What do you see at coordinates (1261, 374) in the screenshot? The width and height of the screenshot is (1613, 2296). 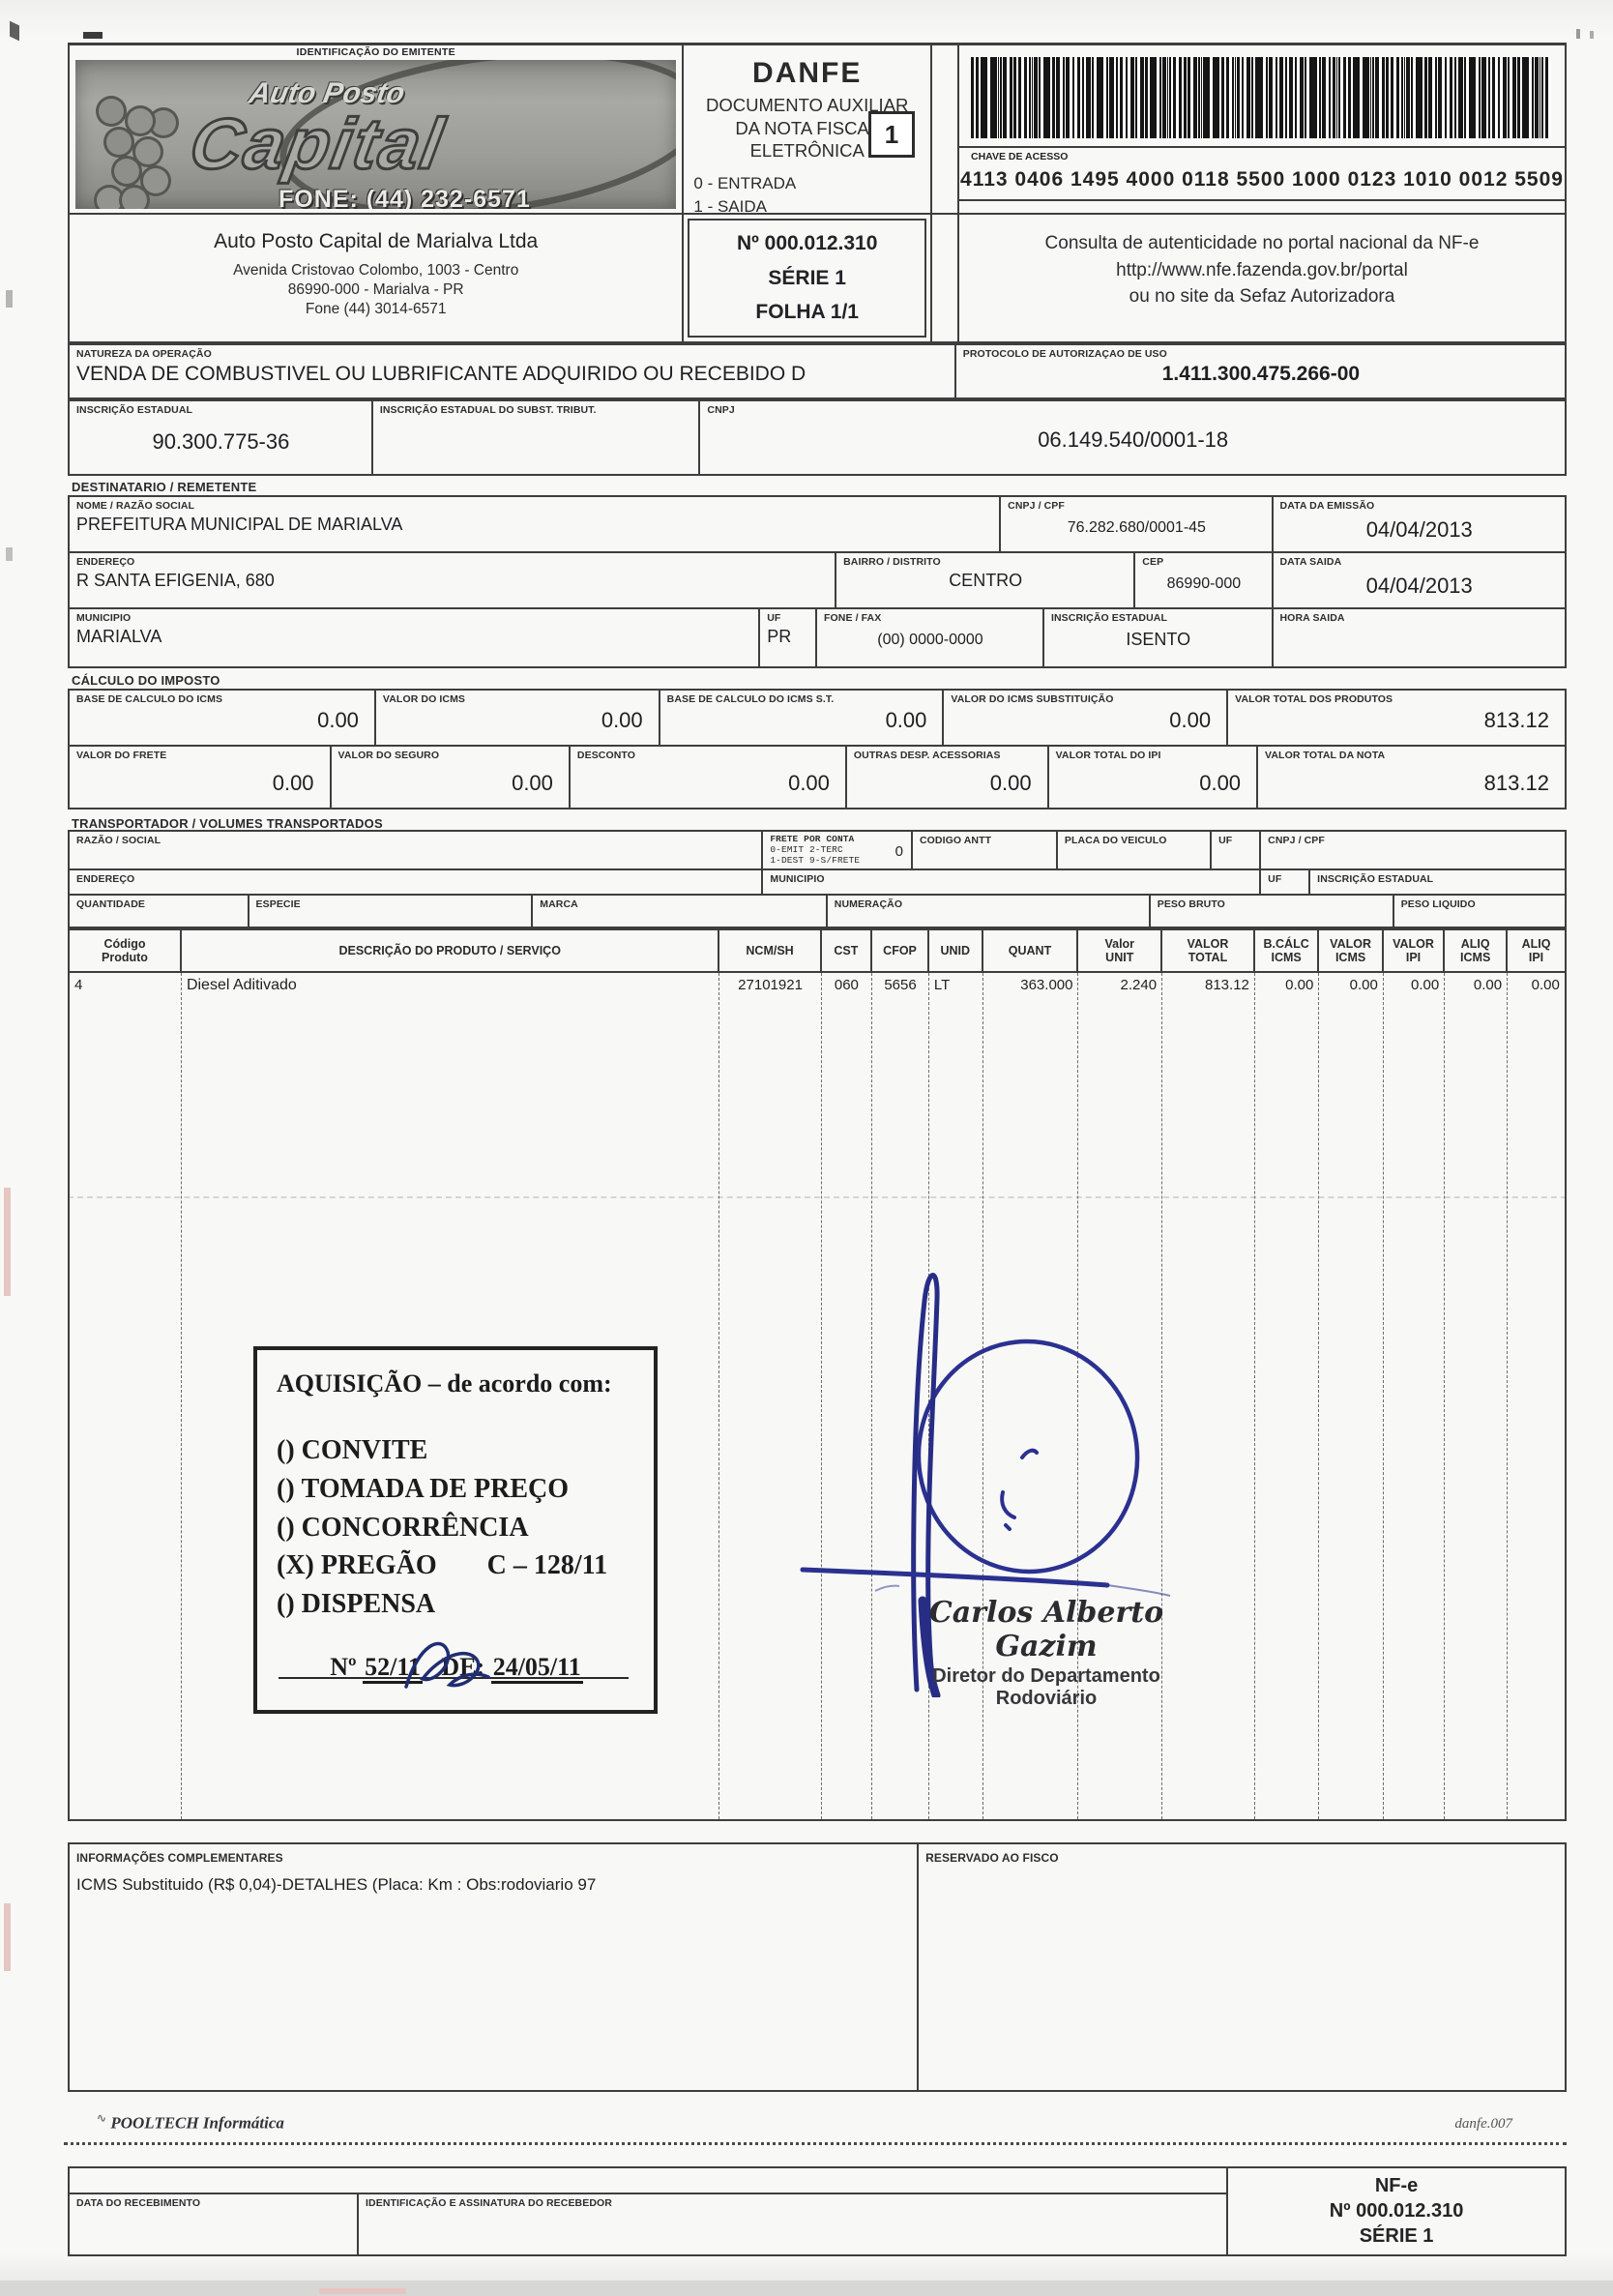 I see `protocolo-value: 1.411.300.475.266-00` at bounding box center [1261, 374].